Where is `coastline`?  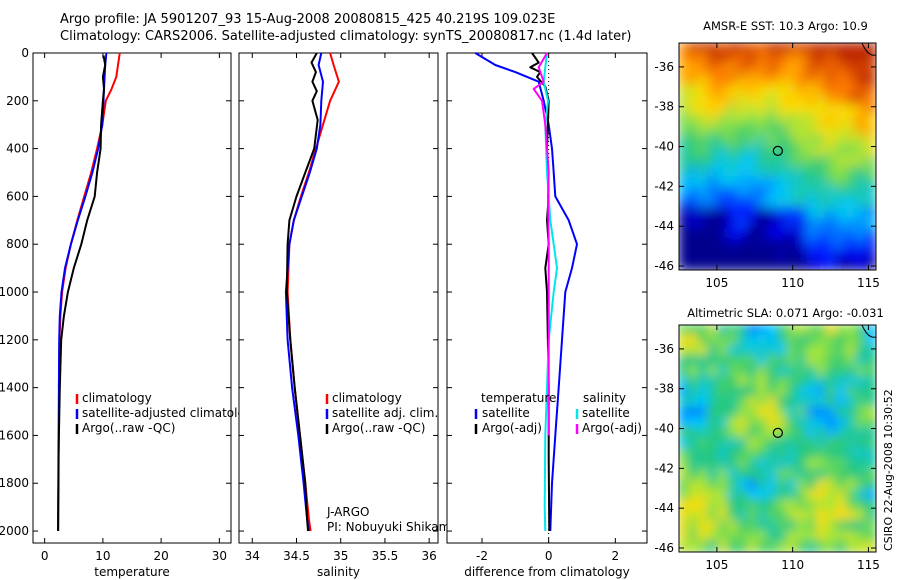
coastline is located at coordinates (868, 49).